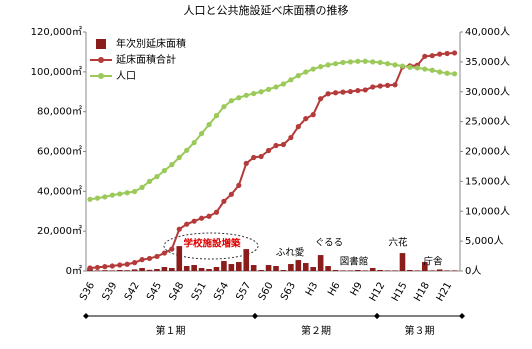 The width and height of the screenshot is (532, 349). I want to click on x-tick-label: S42, so click(132, 292).